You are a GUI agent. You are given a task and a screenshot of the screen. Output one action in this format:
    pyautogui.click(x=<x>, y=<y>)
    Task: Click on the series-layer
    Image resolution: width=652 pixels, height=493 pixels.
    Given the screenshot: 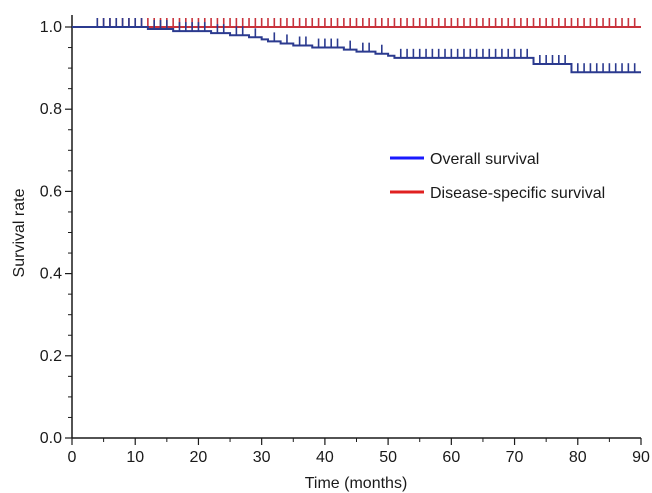 What is the action you would take?
    pyautogui.click(x=356, y=46)
    